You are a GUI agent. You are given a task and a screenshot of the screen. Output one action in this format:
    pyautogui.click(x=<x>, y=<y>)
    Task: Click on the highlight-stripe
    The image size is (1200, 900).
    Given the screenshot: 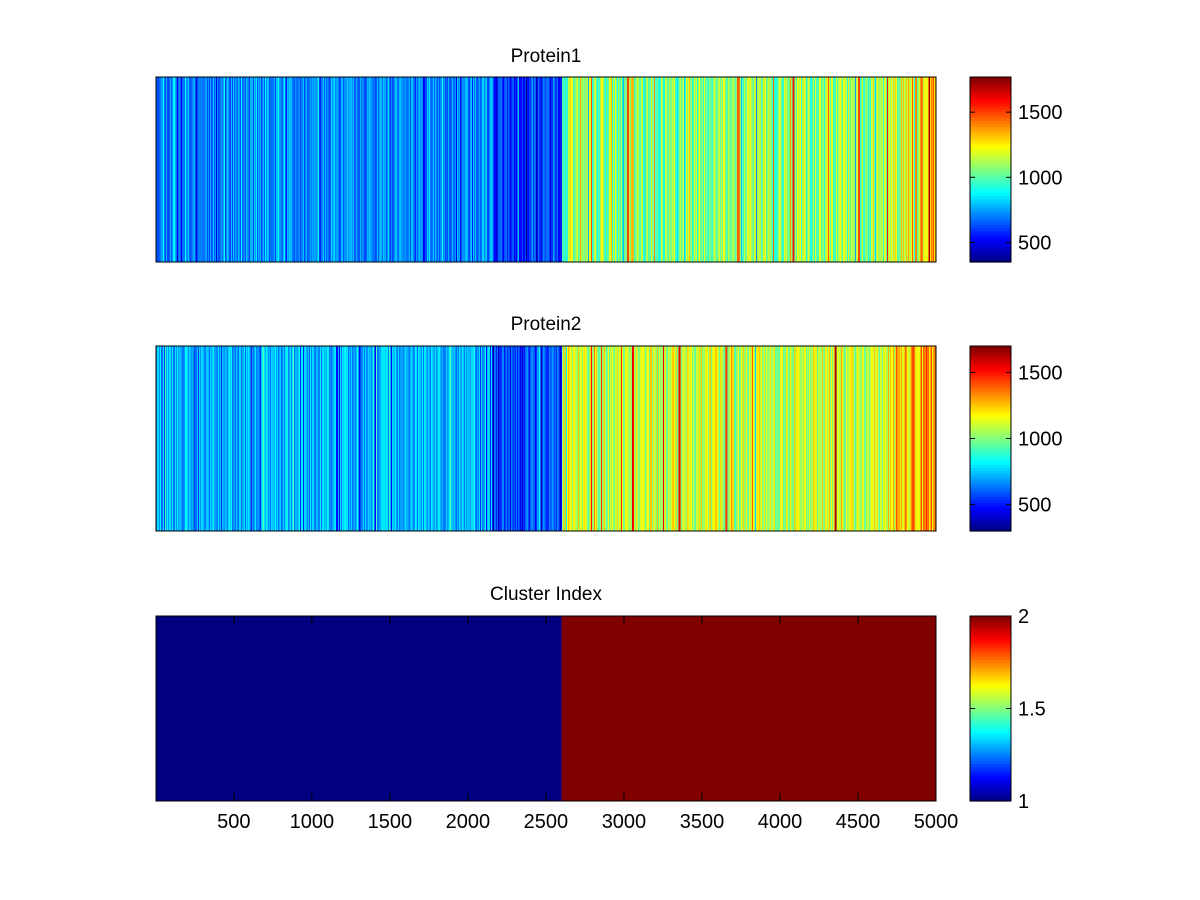 What is the action you would take?
    pyautogui.click(x=738, y=169)
    